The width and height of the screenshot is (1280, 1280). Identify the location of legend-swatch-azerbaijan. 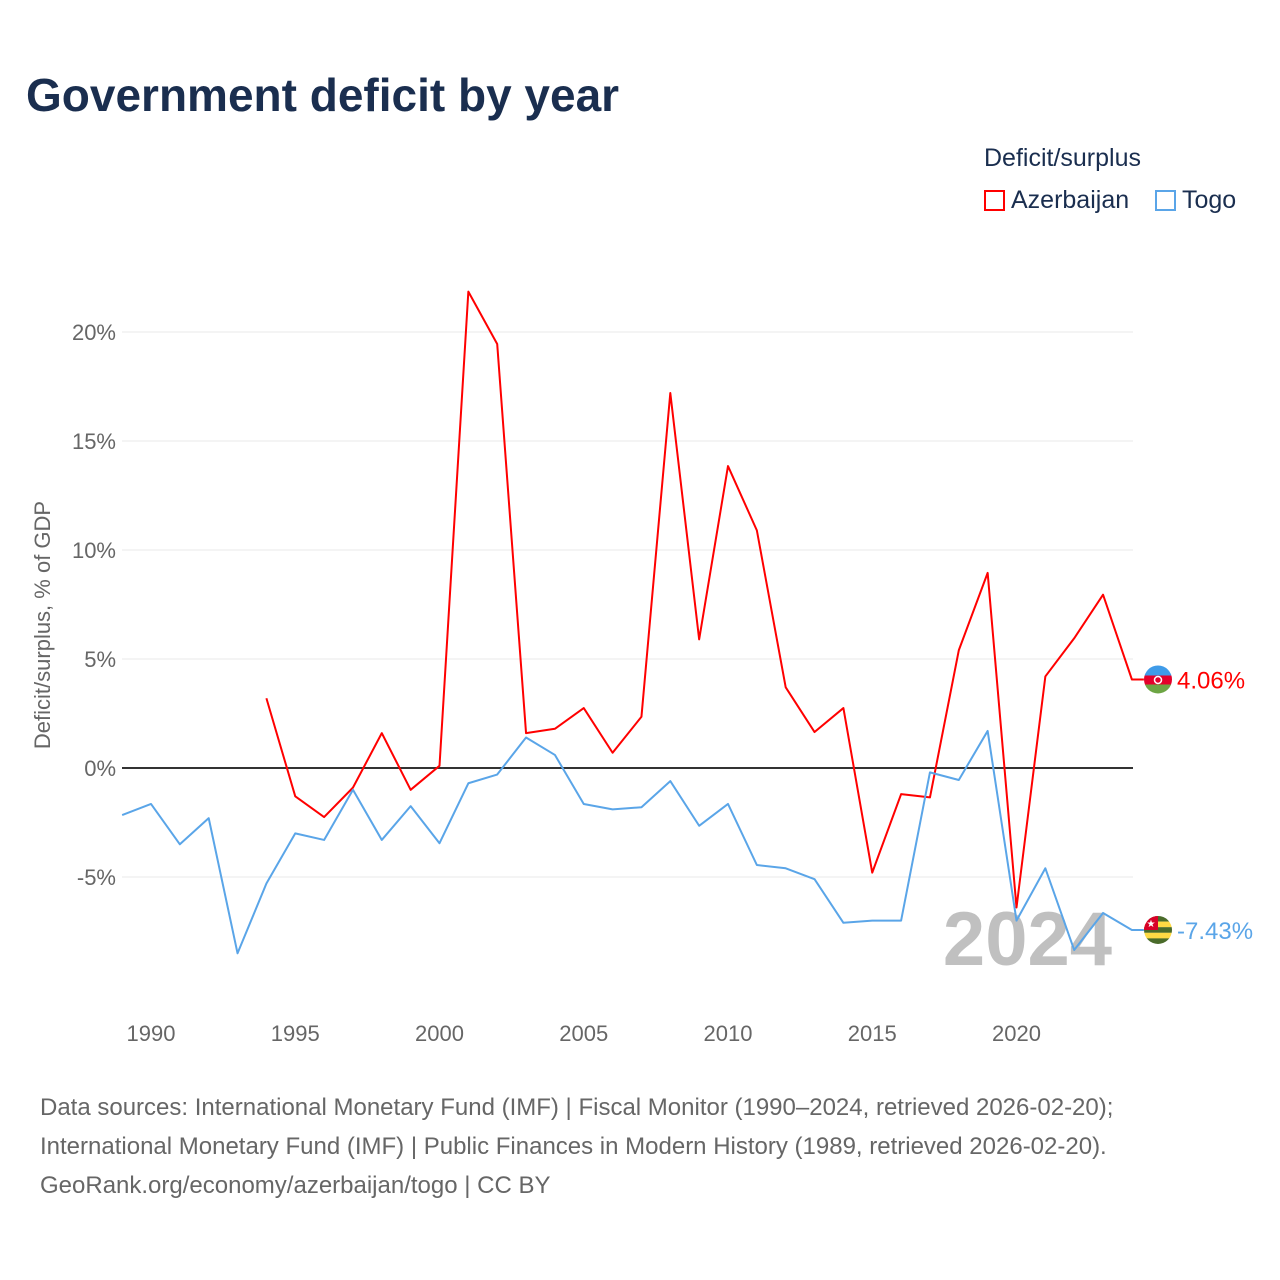
(994, 200).